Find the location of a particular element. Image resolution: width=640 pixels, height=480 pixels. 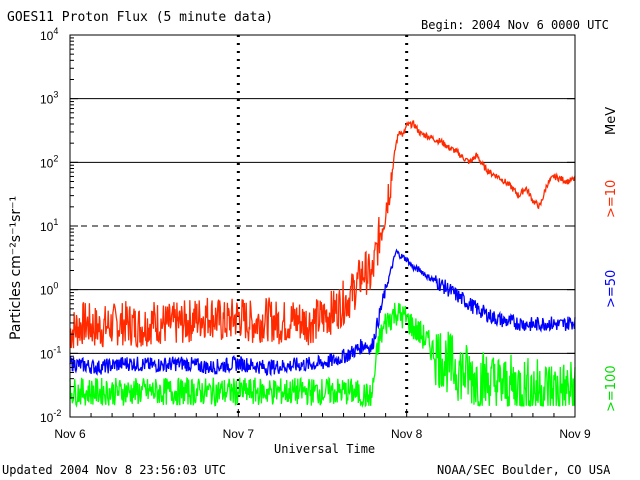

chart-title: GOES11 Proton Flux (5 minute data) is located at coordinates (140, 17).